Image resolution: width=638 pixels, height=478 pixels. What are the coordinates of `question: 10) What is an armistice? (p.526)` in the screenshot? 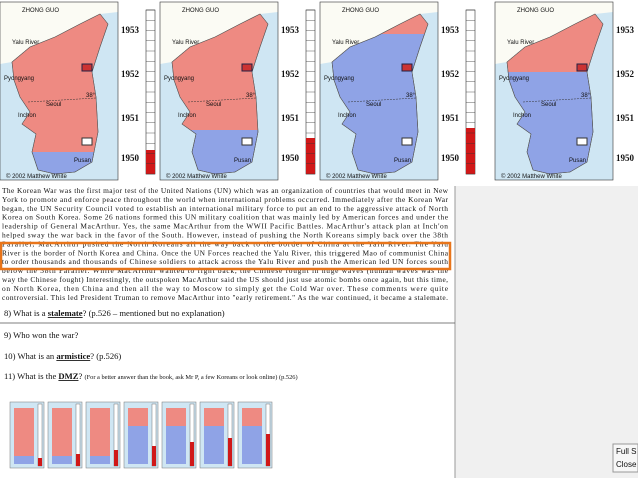 It's located at (62, 356).